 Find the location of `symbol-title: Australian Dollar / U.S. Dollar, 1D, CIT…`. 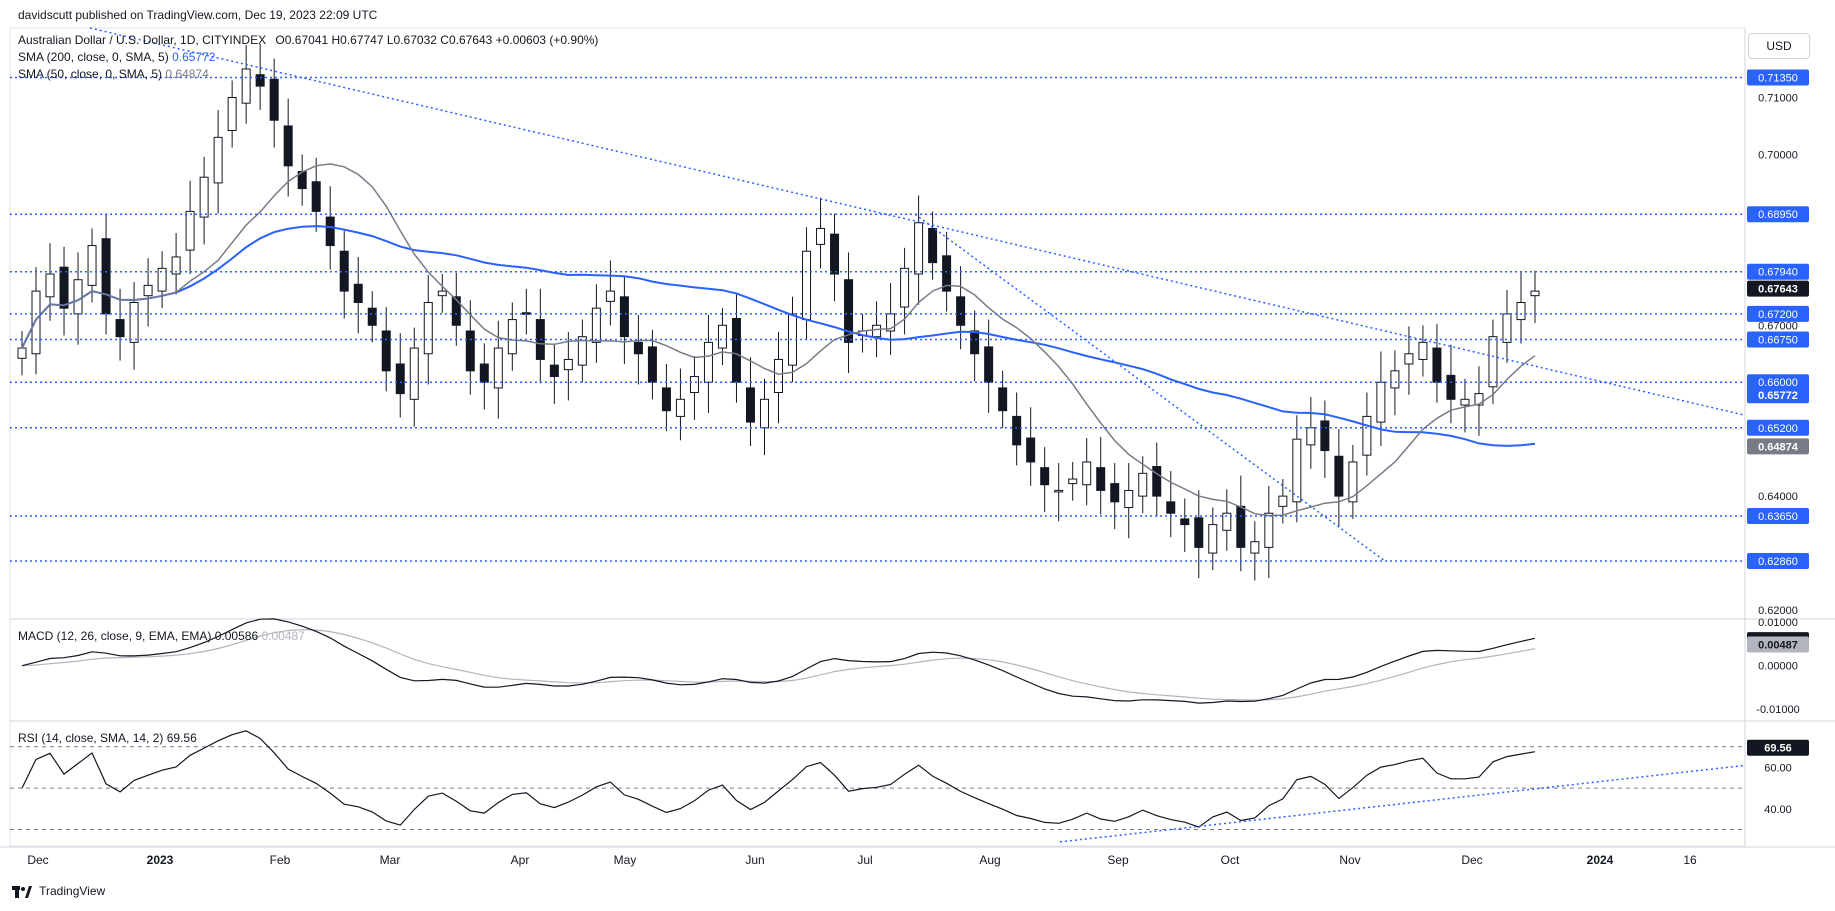

symbol-title: Australian Dollar / U.S. Dollar, 1D, CIT… is located at coordinates (142, 40).